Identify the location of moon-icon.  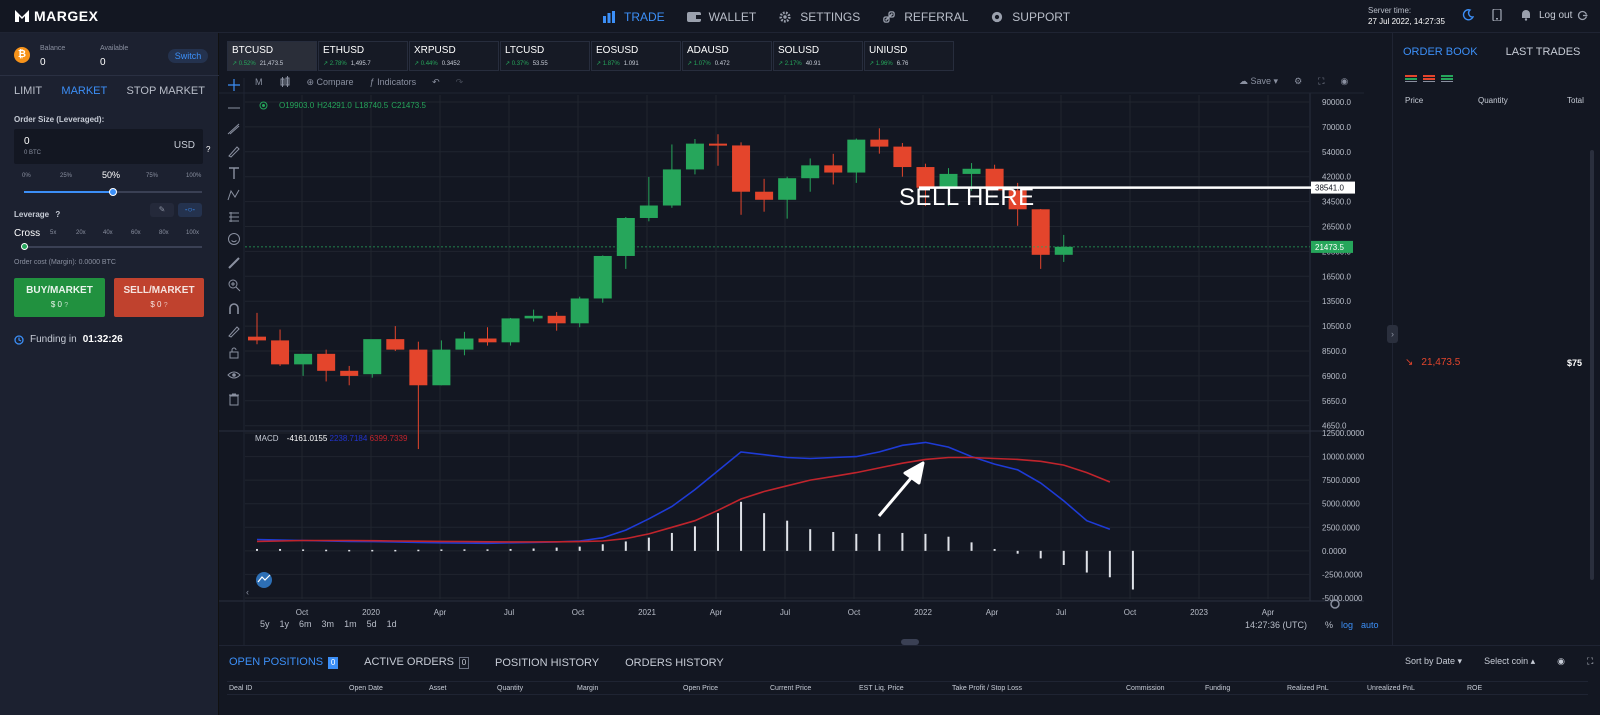
(1468, 15).